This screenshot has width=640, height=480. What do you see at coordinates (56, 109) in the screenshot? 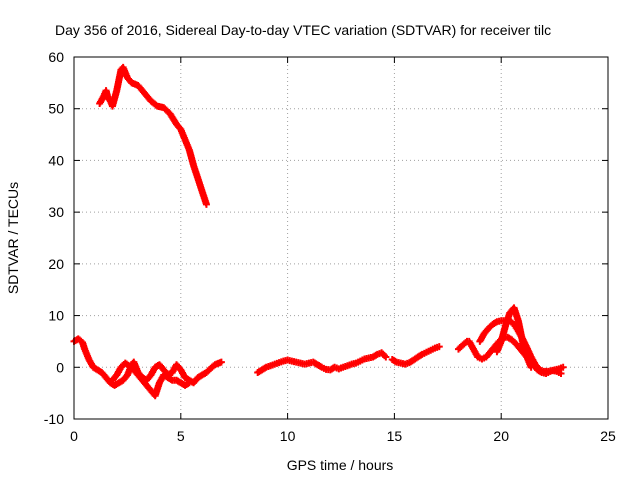
I see `y-tick-label: 50` at bounding box center [56, 109].